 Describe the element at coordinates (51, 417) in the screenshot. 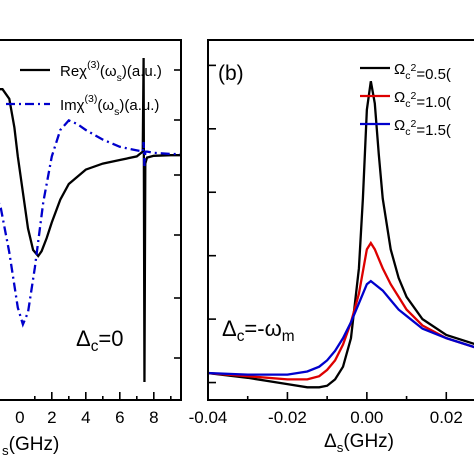

I see `xtick-label-a-1: 2` at that location.